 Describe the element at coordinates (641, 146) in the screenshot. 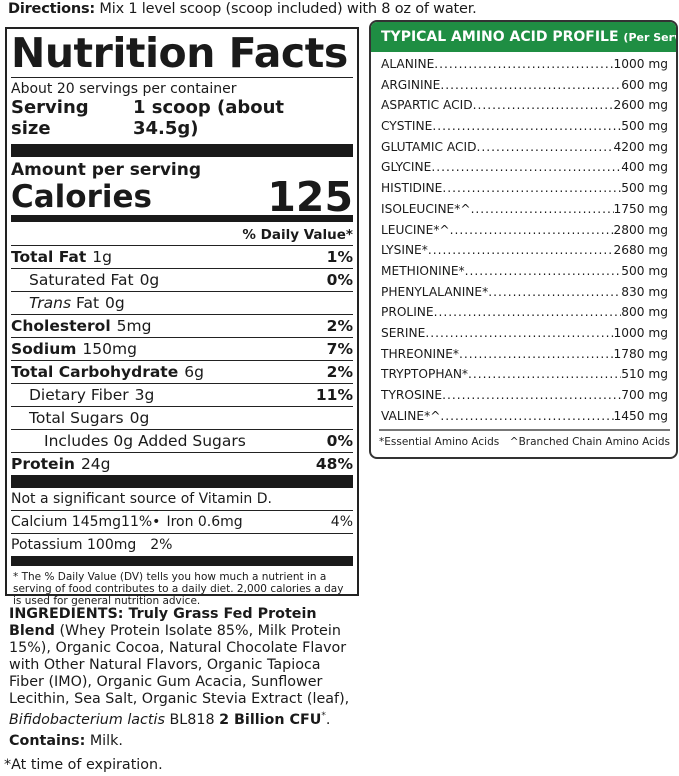

I see `amino-value: 4200 mg` at that location.